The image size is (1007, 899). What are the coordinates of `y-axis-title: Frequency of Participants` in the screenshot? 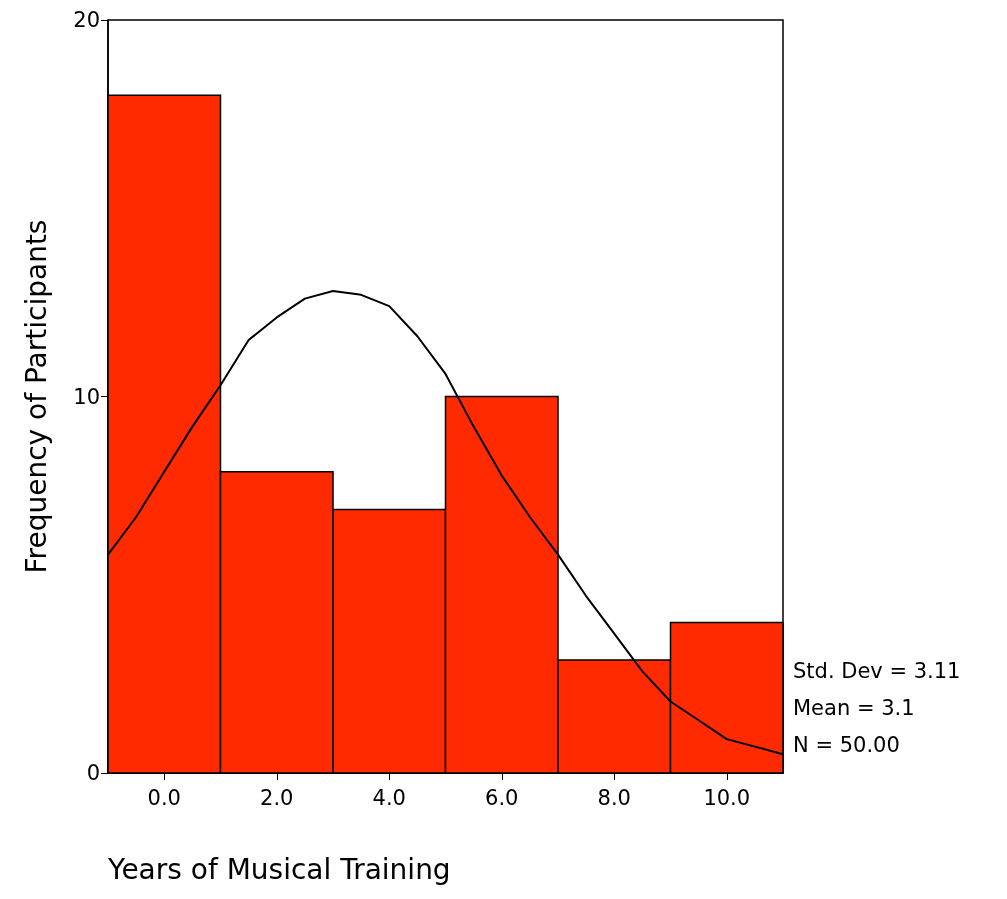 It's located at (36, 396).